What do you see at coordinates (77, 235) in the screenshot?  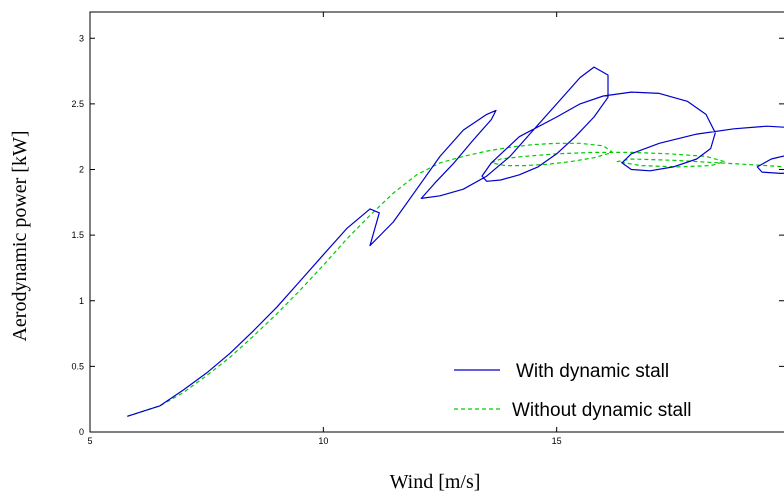 I see `y-tick-label: 1.5` at bounding box center [77, 235].